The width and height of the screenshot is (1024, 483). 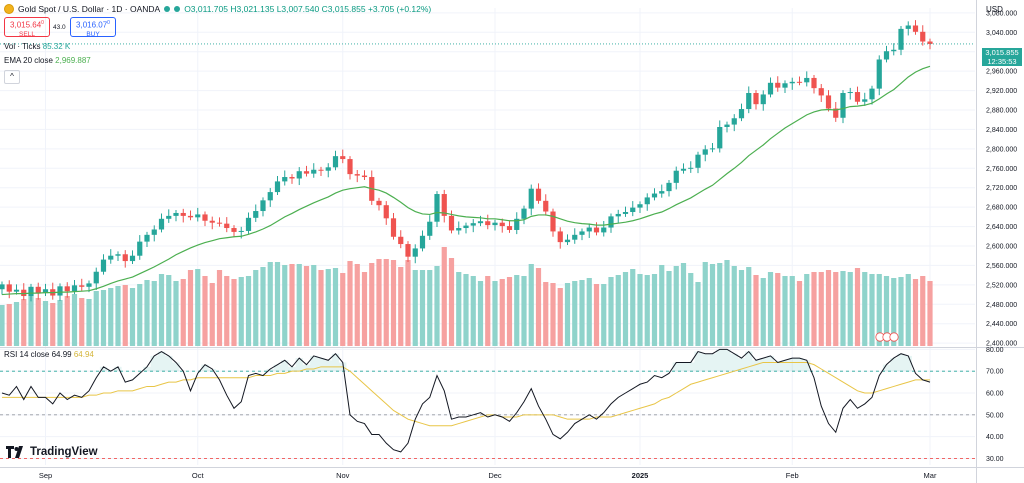 What do you see at coordinates (198, 475) in the screenshot?
I see `time-axis-label: Oct` at bounding box center [198, 475].